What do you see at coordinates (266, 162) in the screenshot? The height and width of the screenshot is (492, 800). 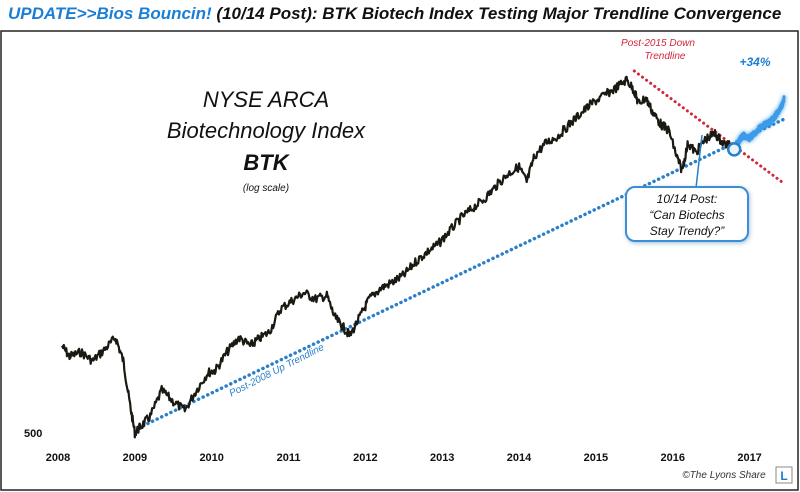 I see `index-label-line3: BTK` at bounding box center [266, 162].